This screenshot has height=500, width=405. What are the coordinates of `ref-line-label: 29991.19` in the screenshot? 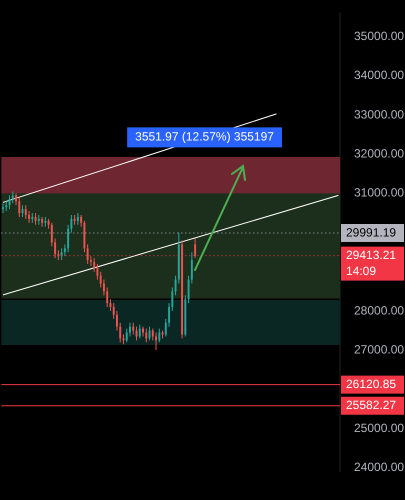 It's located at (371, 232).